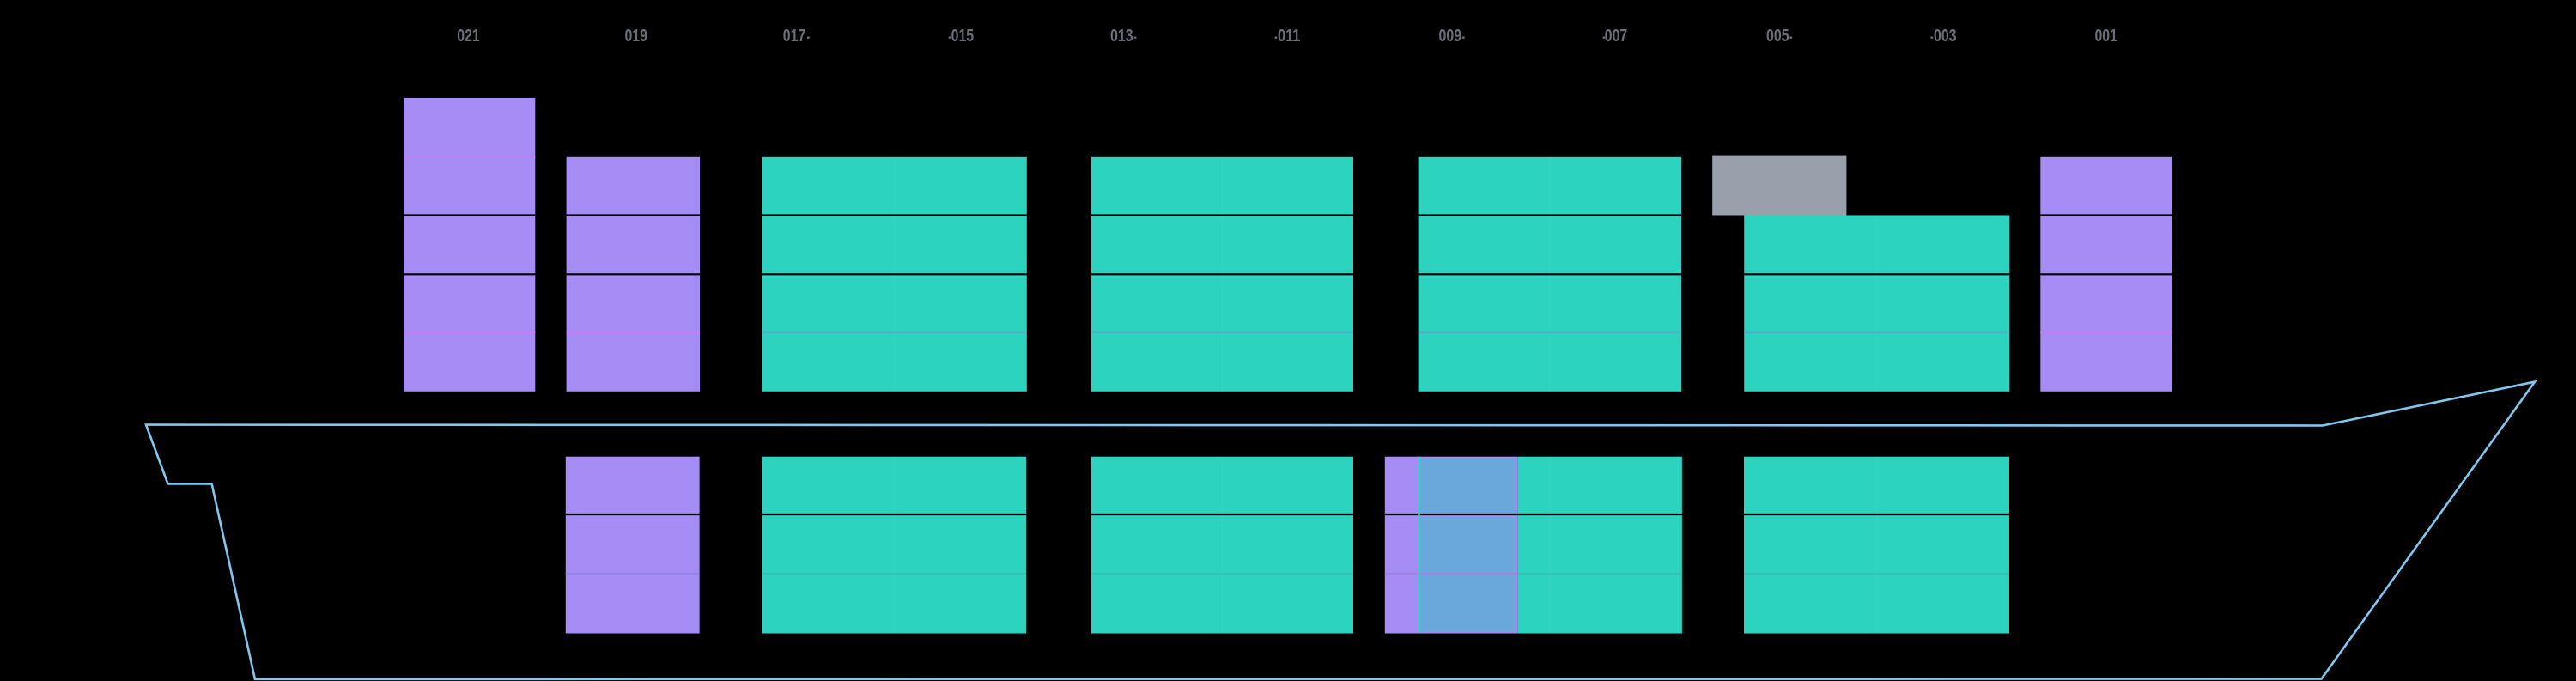 The height and width of the screenshot is (681, 2576). What do you see at coordinates (468, 36) in the screenshot?
I see `svg-text: 021` at bounding box center [468, 36].